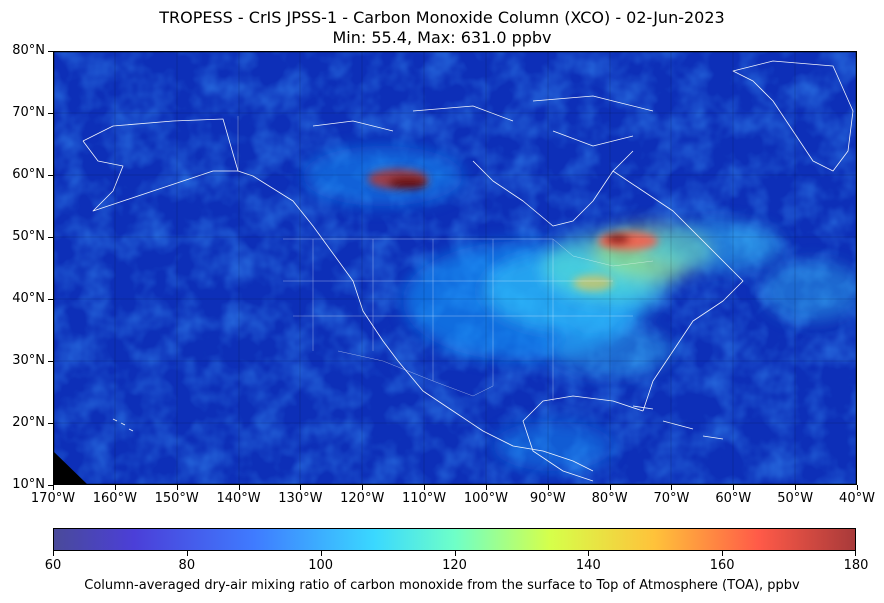 The image size is (884, 603). Describe the element at coordinates (114, 498) in the screenshot. I see `lon-tick-label: 160°W` at that location.